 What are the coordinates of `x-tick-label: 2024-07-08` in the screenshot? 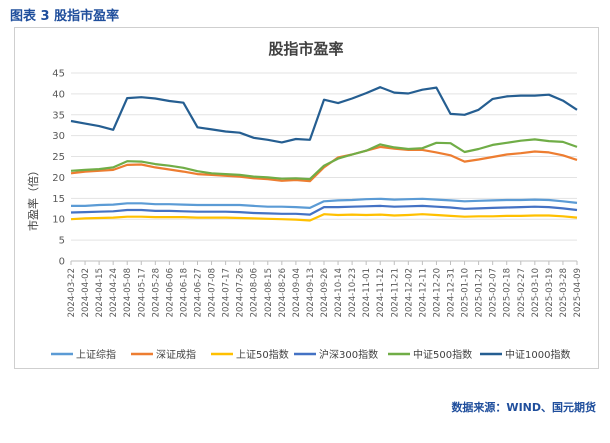 It's located at (213, 292).